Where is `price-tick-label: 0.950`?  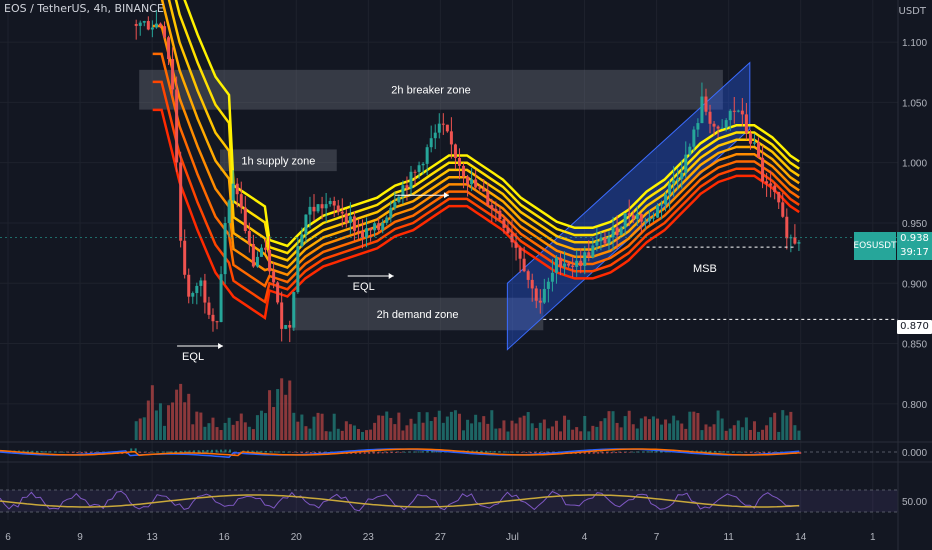
price-tick-label: 0.950 is located at coordinates (914, 224).